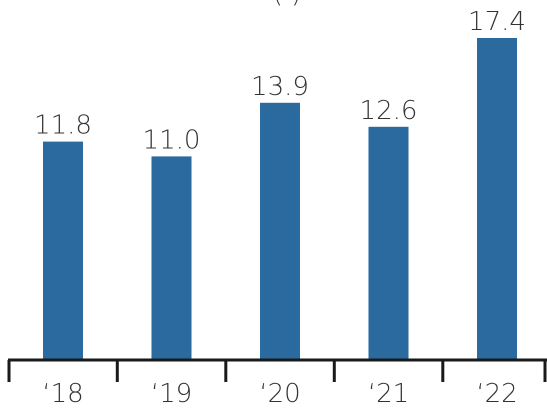  What do you see at coordinates (497, 22) in the screenshot?
I see `value-label-5: 17.4` at bounding box center [497, 22].